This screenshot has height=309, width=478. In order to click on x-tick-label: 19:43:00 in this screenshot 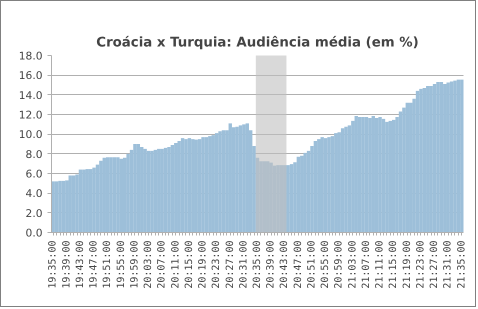, I will do `click(80, 264)`.